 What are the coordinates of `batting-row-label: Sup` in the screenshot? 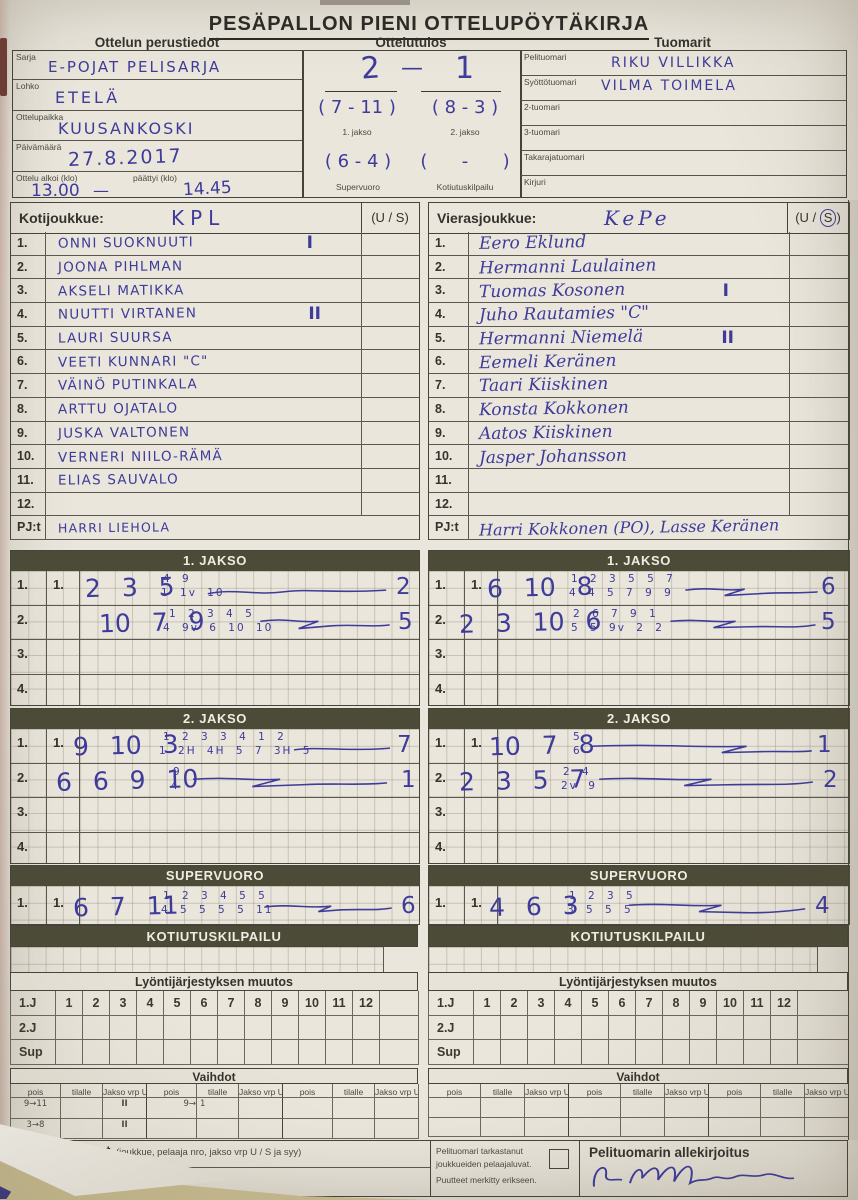 It's located at (451, 1052).